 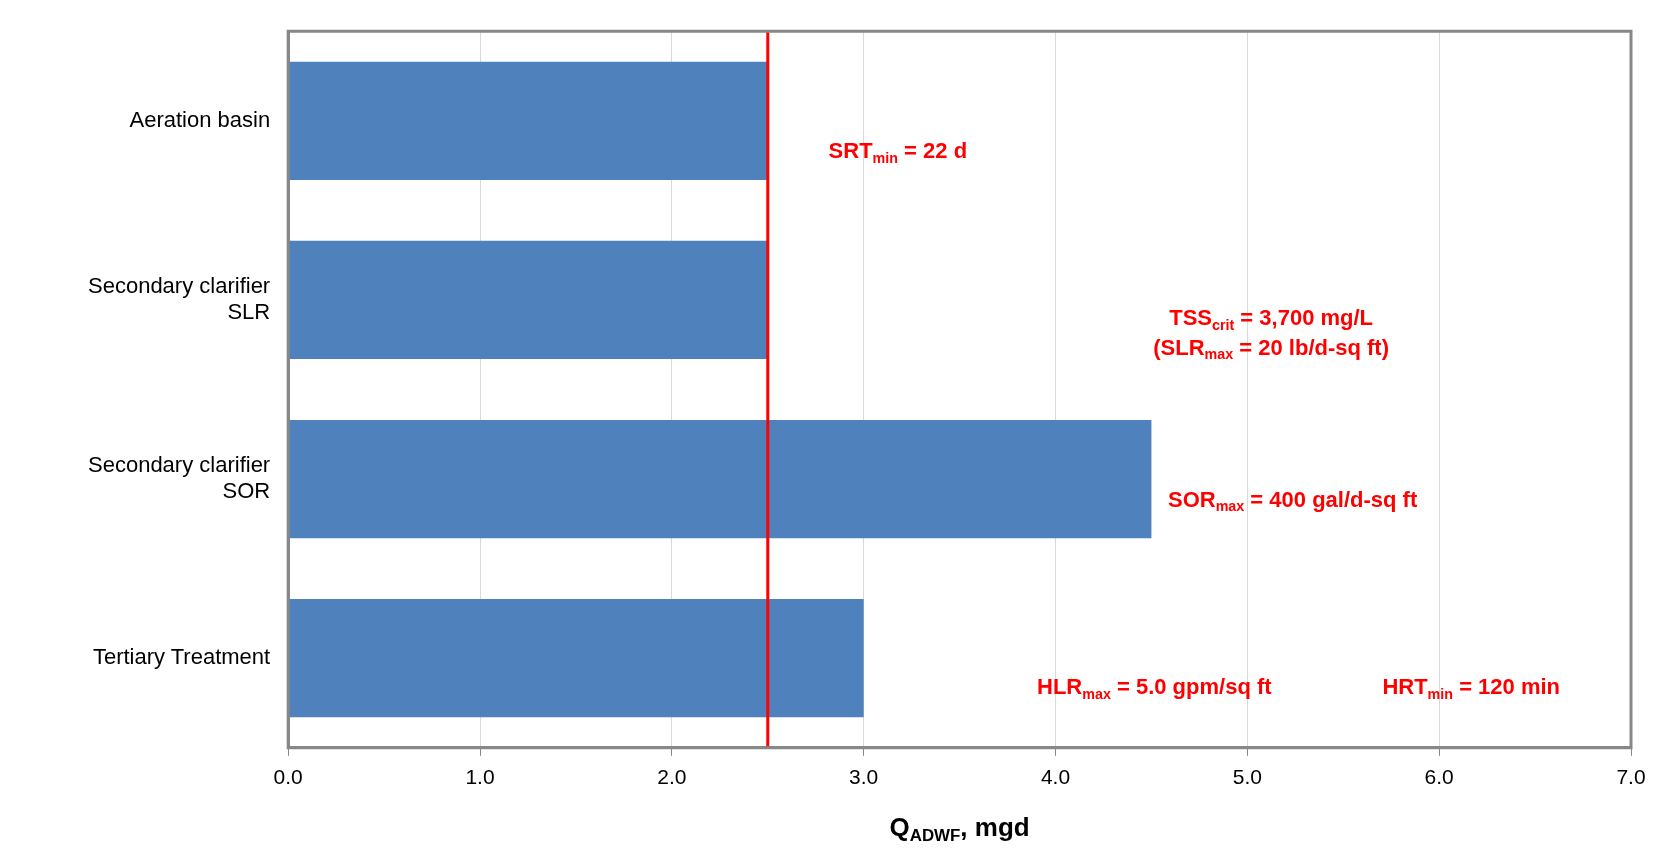 I want to click on x-tick-label: 6.0, so click(x=1439, y=777).